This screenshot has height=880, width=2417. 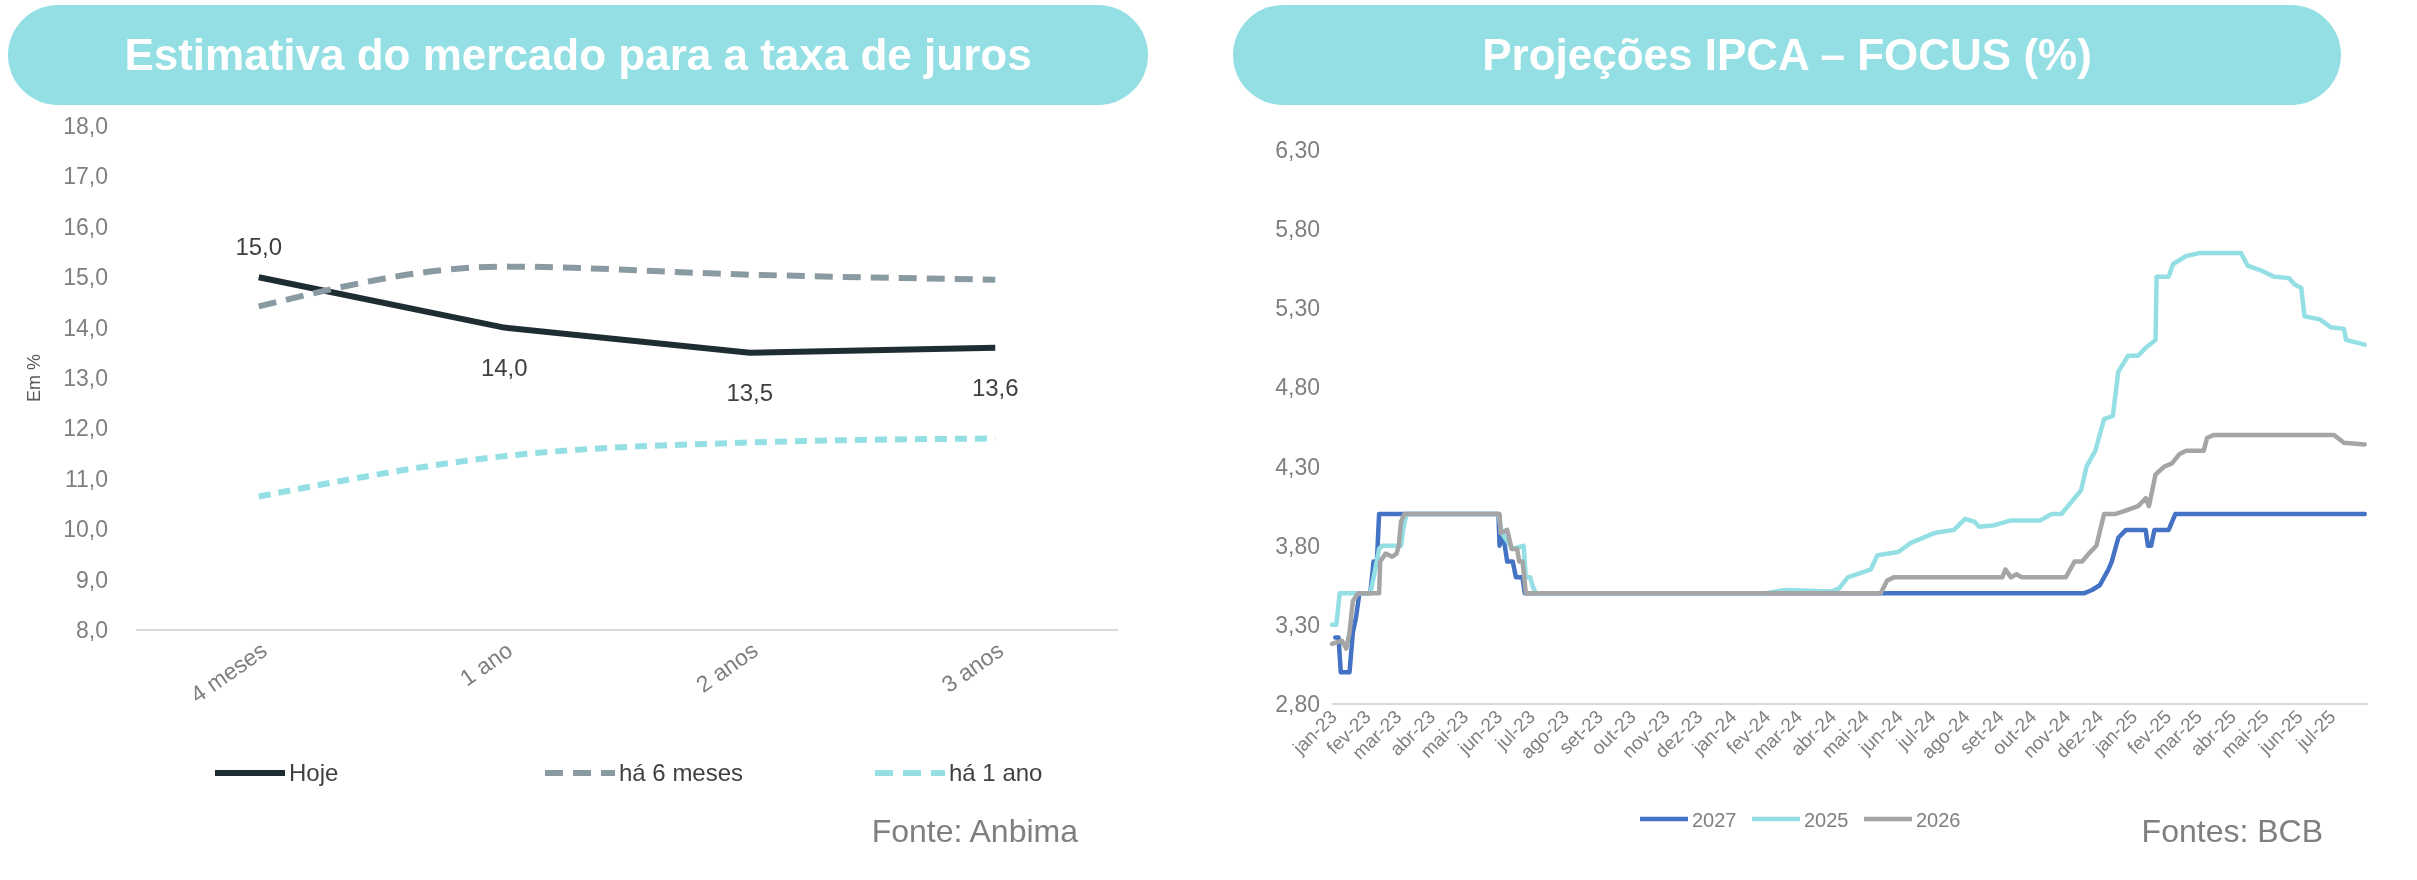 I want to click on y-tick-label: 3,30, so click(x=1297, y=624).